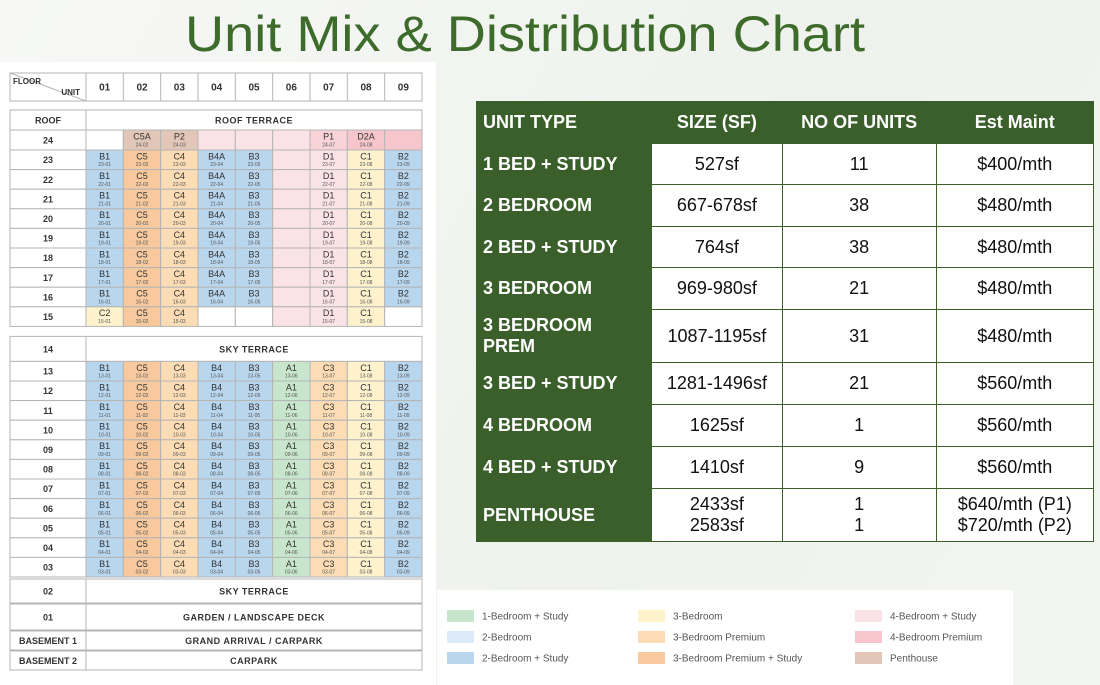  What do you see at coordinates (717, 122) in the screenshot?
I see `table-header: SIZE (SF)` at bounding box center [717, 122].